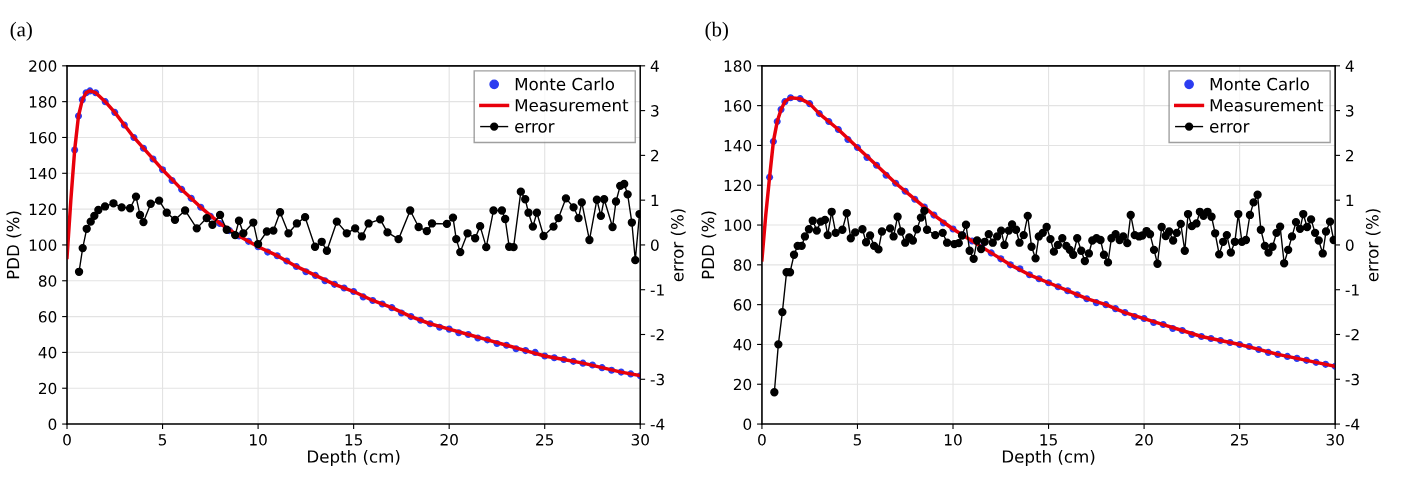 Image resolution: width=1405 pixels, height=477 pixels. I want to click on chart-title: (b), so click(716, 31).